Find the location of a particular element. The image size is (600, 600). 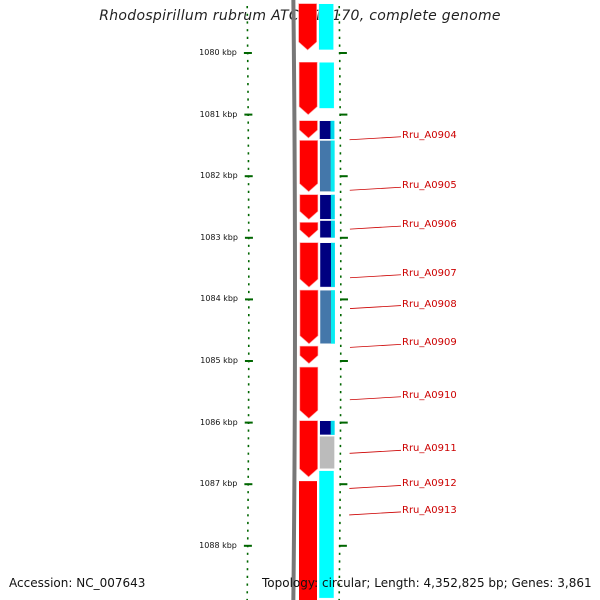

scale-label-1080: 1080 kbp is located at coordinates (218, 52).